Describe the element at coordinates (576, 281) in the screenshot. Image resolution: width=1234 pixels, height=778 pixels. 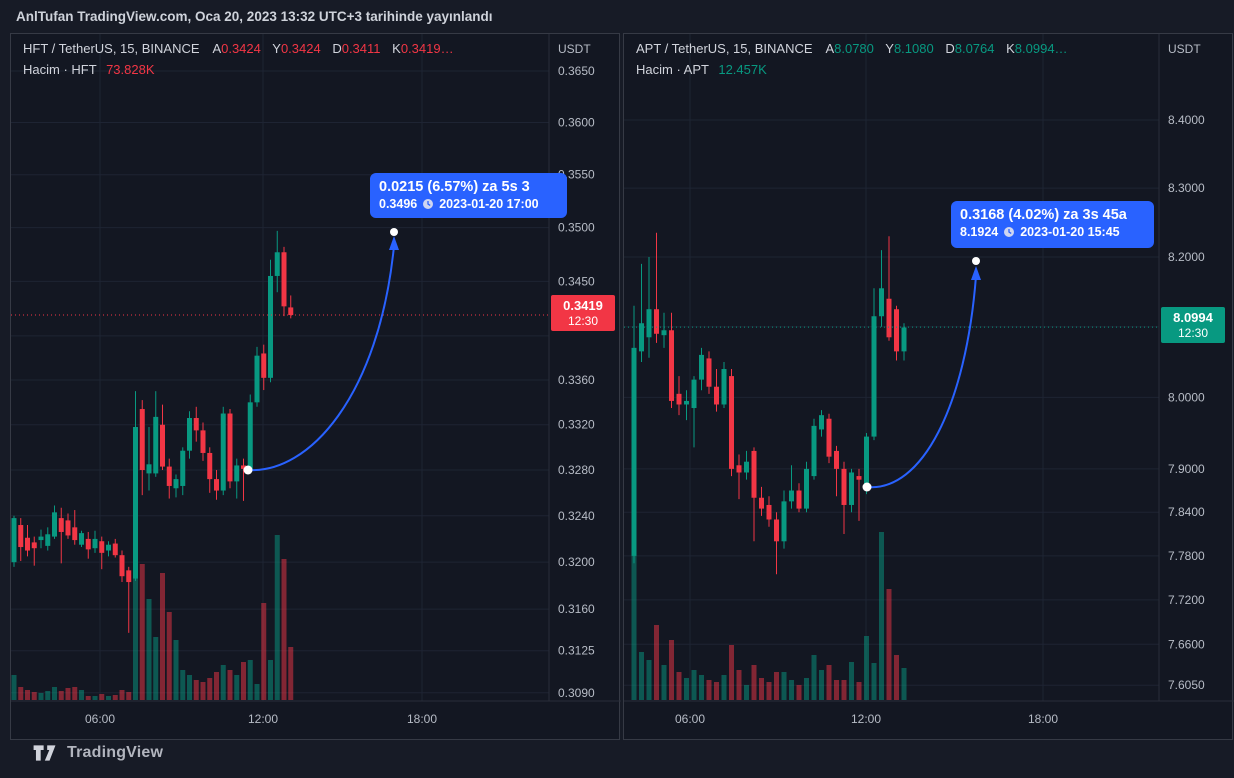
I see `svg-text: 0.3450` at that location.